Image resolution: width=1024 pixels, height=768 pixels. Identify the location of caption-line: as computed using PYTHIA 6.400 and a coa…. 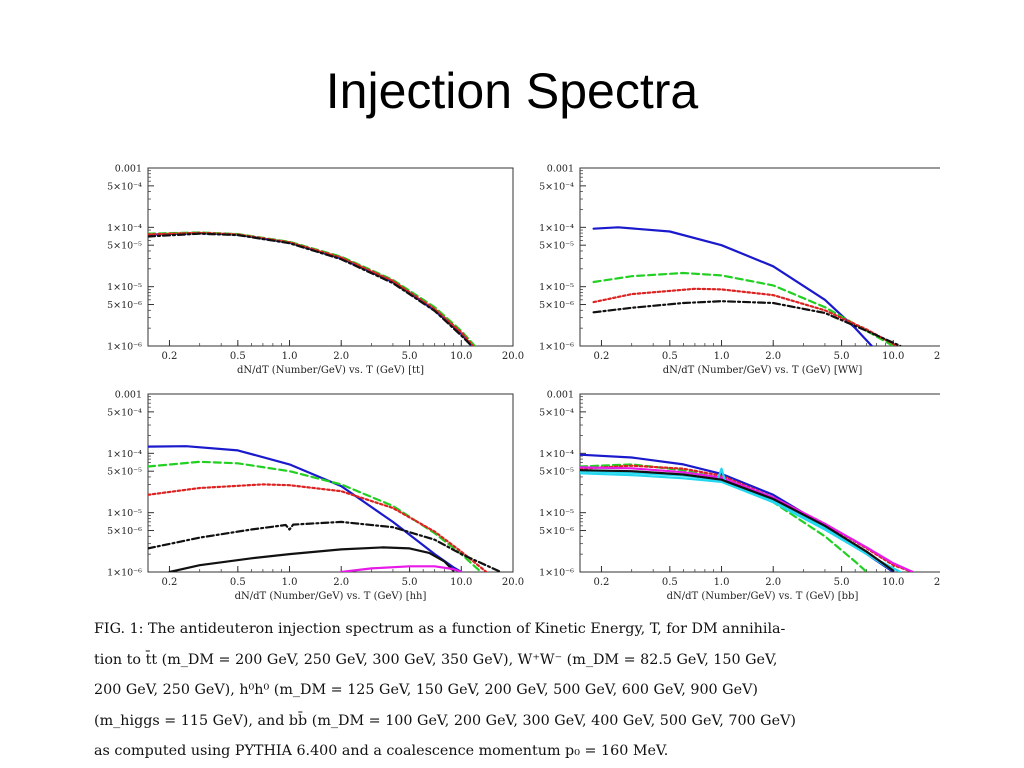
(381, 751).